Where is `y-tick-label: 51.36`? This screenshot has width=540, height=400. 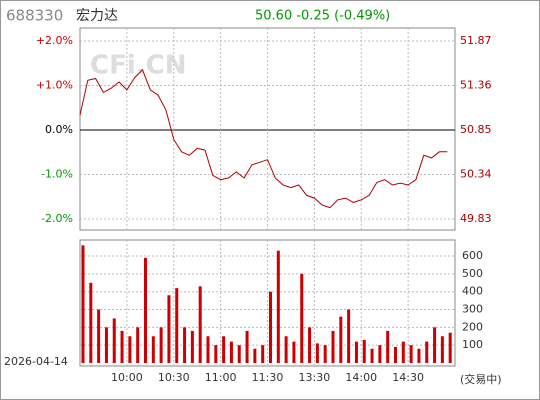 y-tick-label: 51.36 is located at coordinates (476, 85).